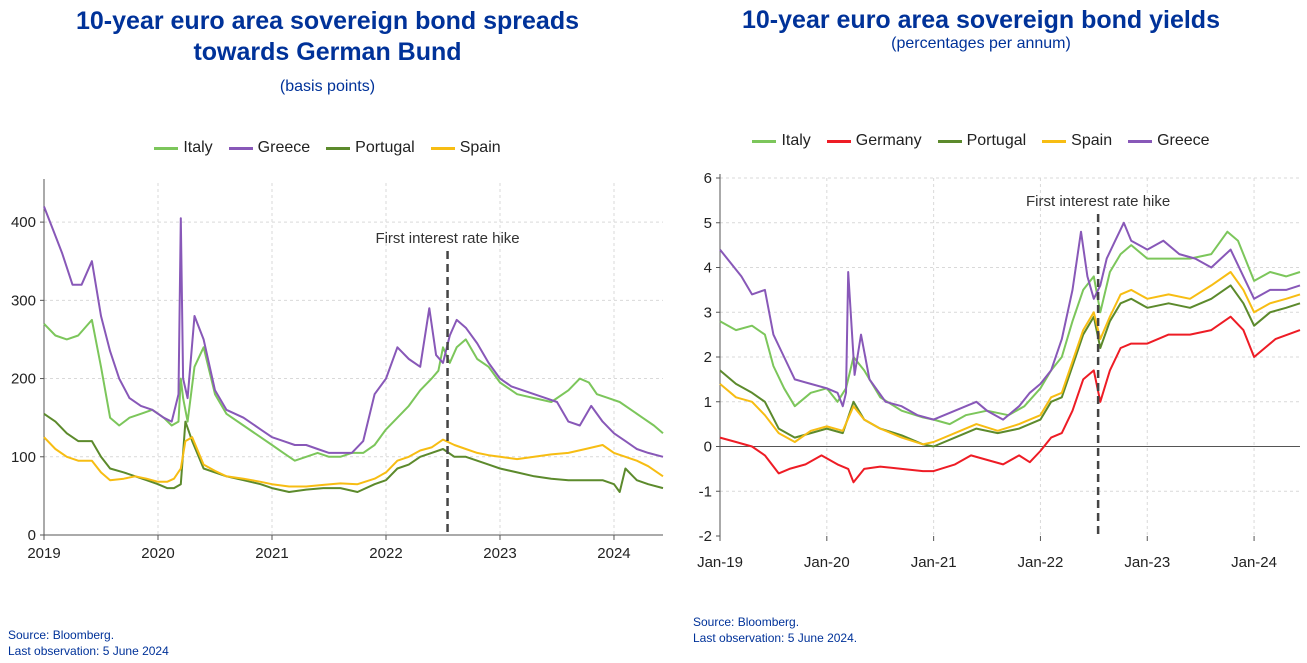  Describe the element at coordinates (23, 300) in the screenshot. I see `spreads-ytick-label-300: 300` at that location.